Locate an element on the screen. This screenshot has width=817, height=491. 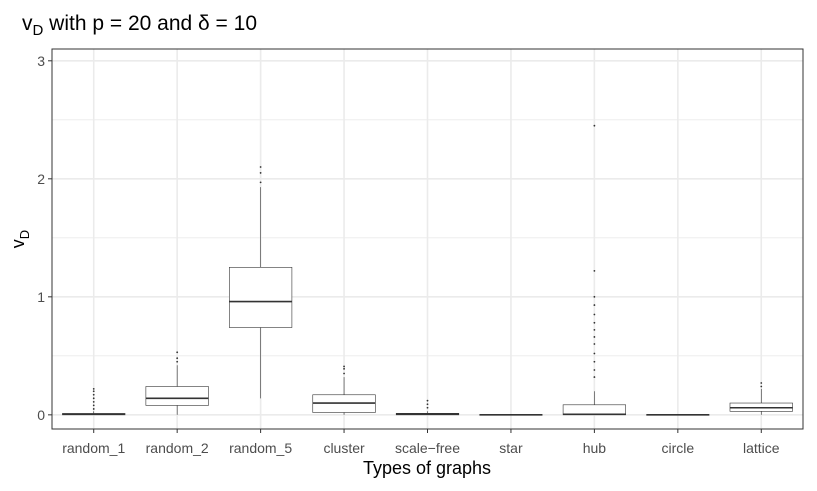
chart-title-base: v is located at coordinates (27, 23).